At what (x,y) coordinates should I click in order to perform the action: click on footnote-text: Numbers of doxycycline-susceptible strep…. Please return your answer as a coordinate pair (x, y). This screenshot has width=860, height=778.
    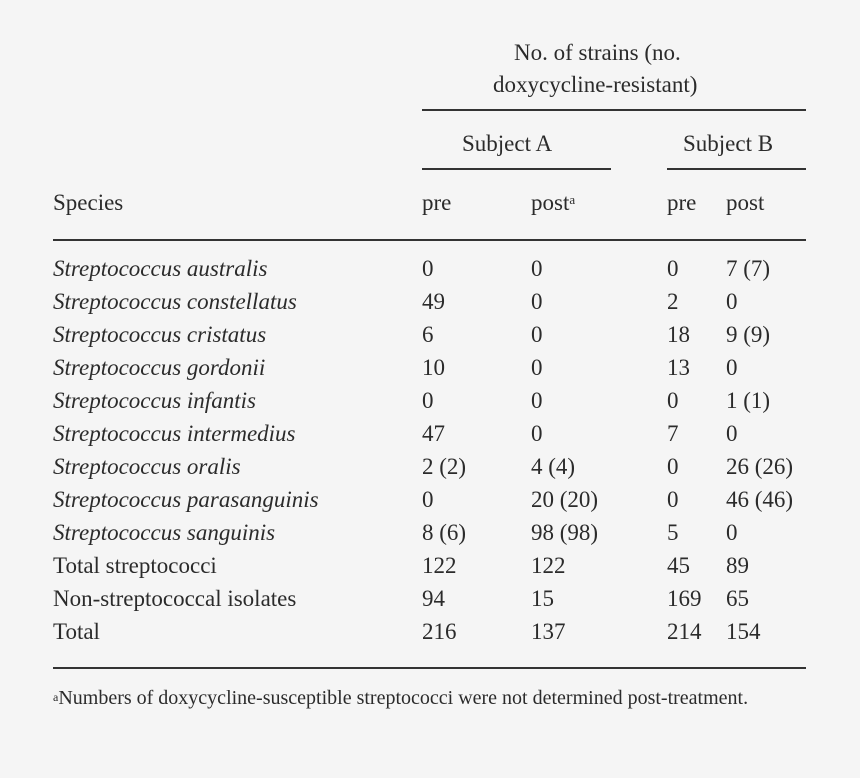
    Looking at the image, I should click on (403, 698).